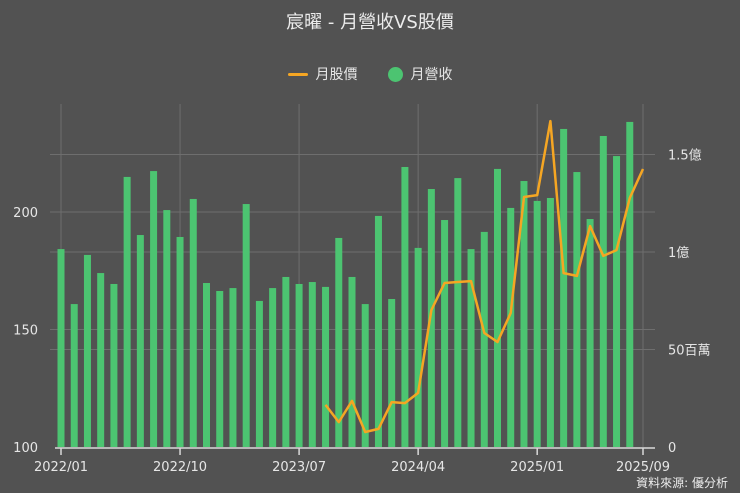 The width and height of the screenshot is (740, 493). I want to click on data-source-note: 資料來源: 優分析, so click(682, 483).